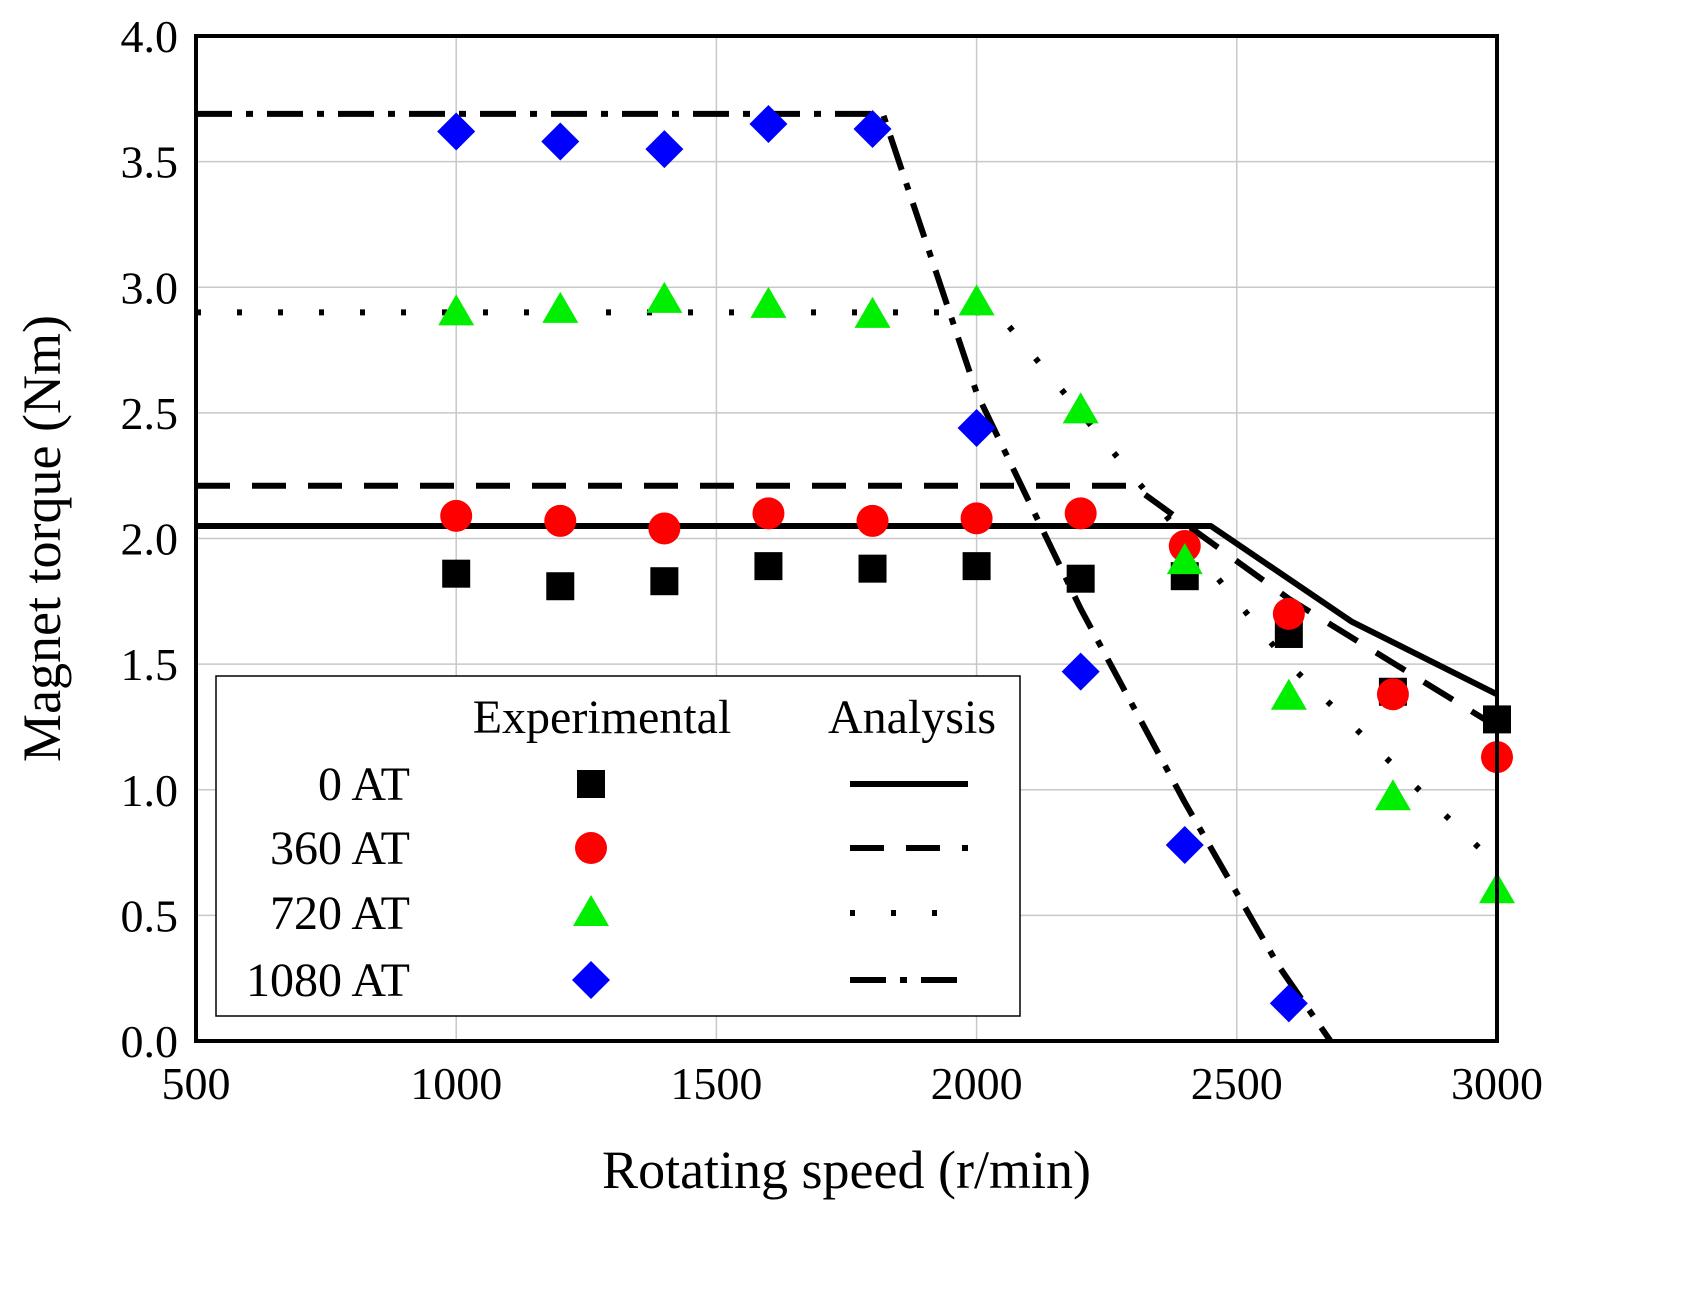 Image resolution: width=1702 pixels, height=1314 pixels. What do you see at coordinates (607, 882) in the screenshot?
I see `legend-rows: 0 AT 360 AT 720 AT 1080 AT` at bounding box center [607, 882].